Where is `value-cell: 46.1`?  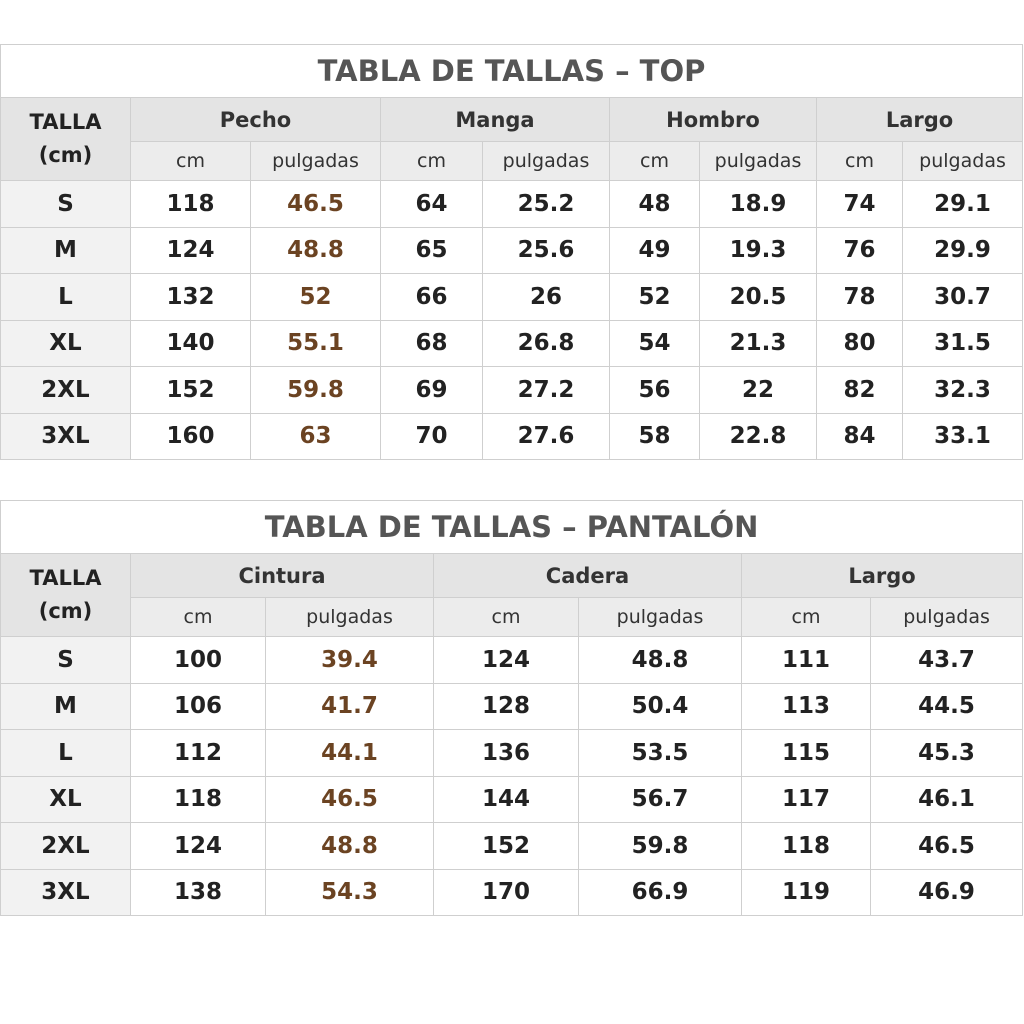
value-cell: 46.1 is located at coordinates (946, 799).